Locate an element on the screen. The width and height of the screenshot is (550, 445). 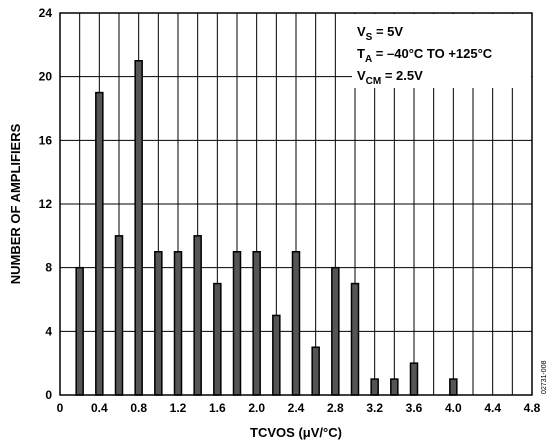
x-tick-label: 1.2 is located at coordinates (178, 408).